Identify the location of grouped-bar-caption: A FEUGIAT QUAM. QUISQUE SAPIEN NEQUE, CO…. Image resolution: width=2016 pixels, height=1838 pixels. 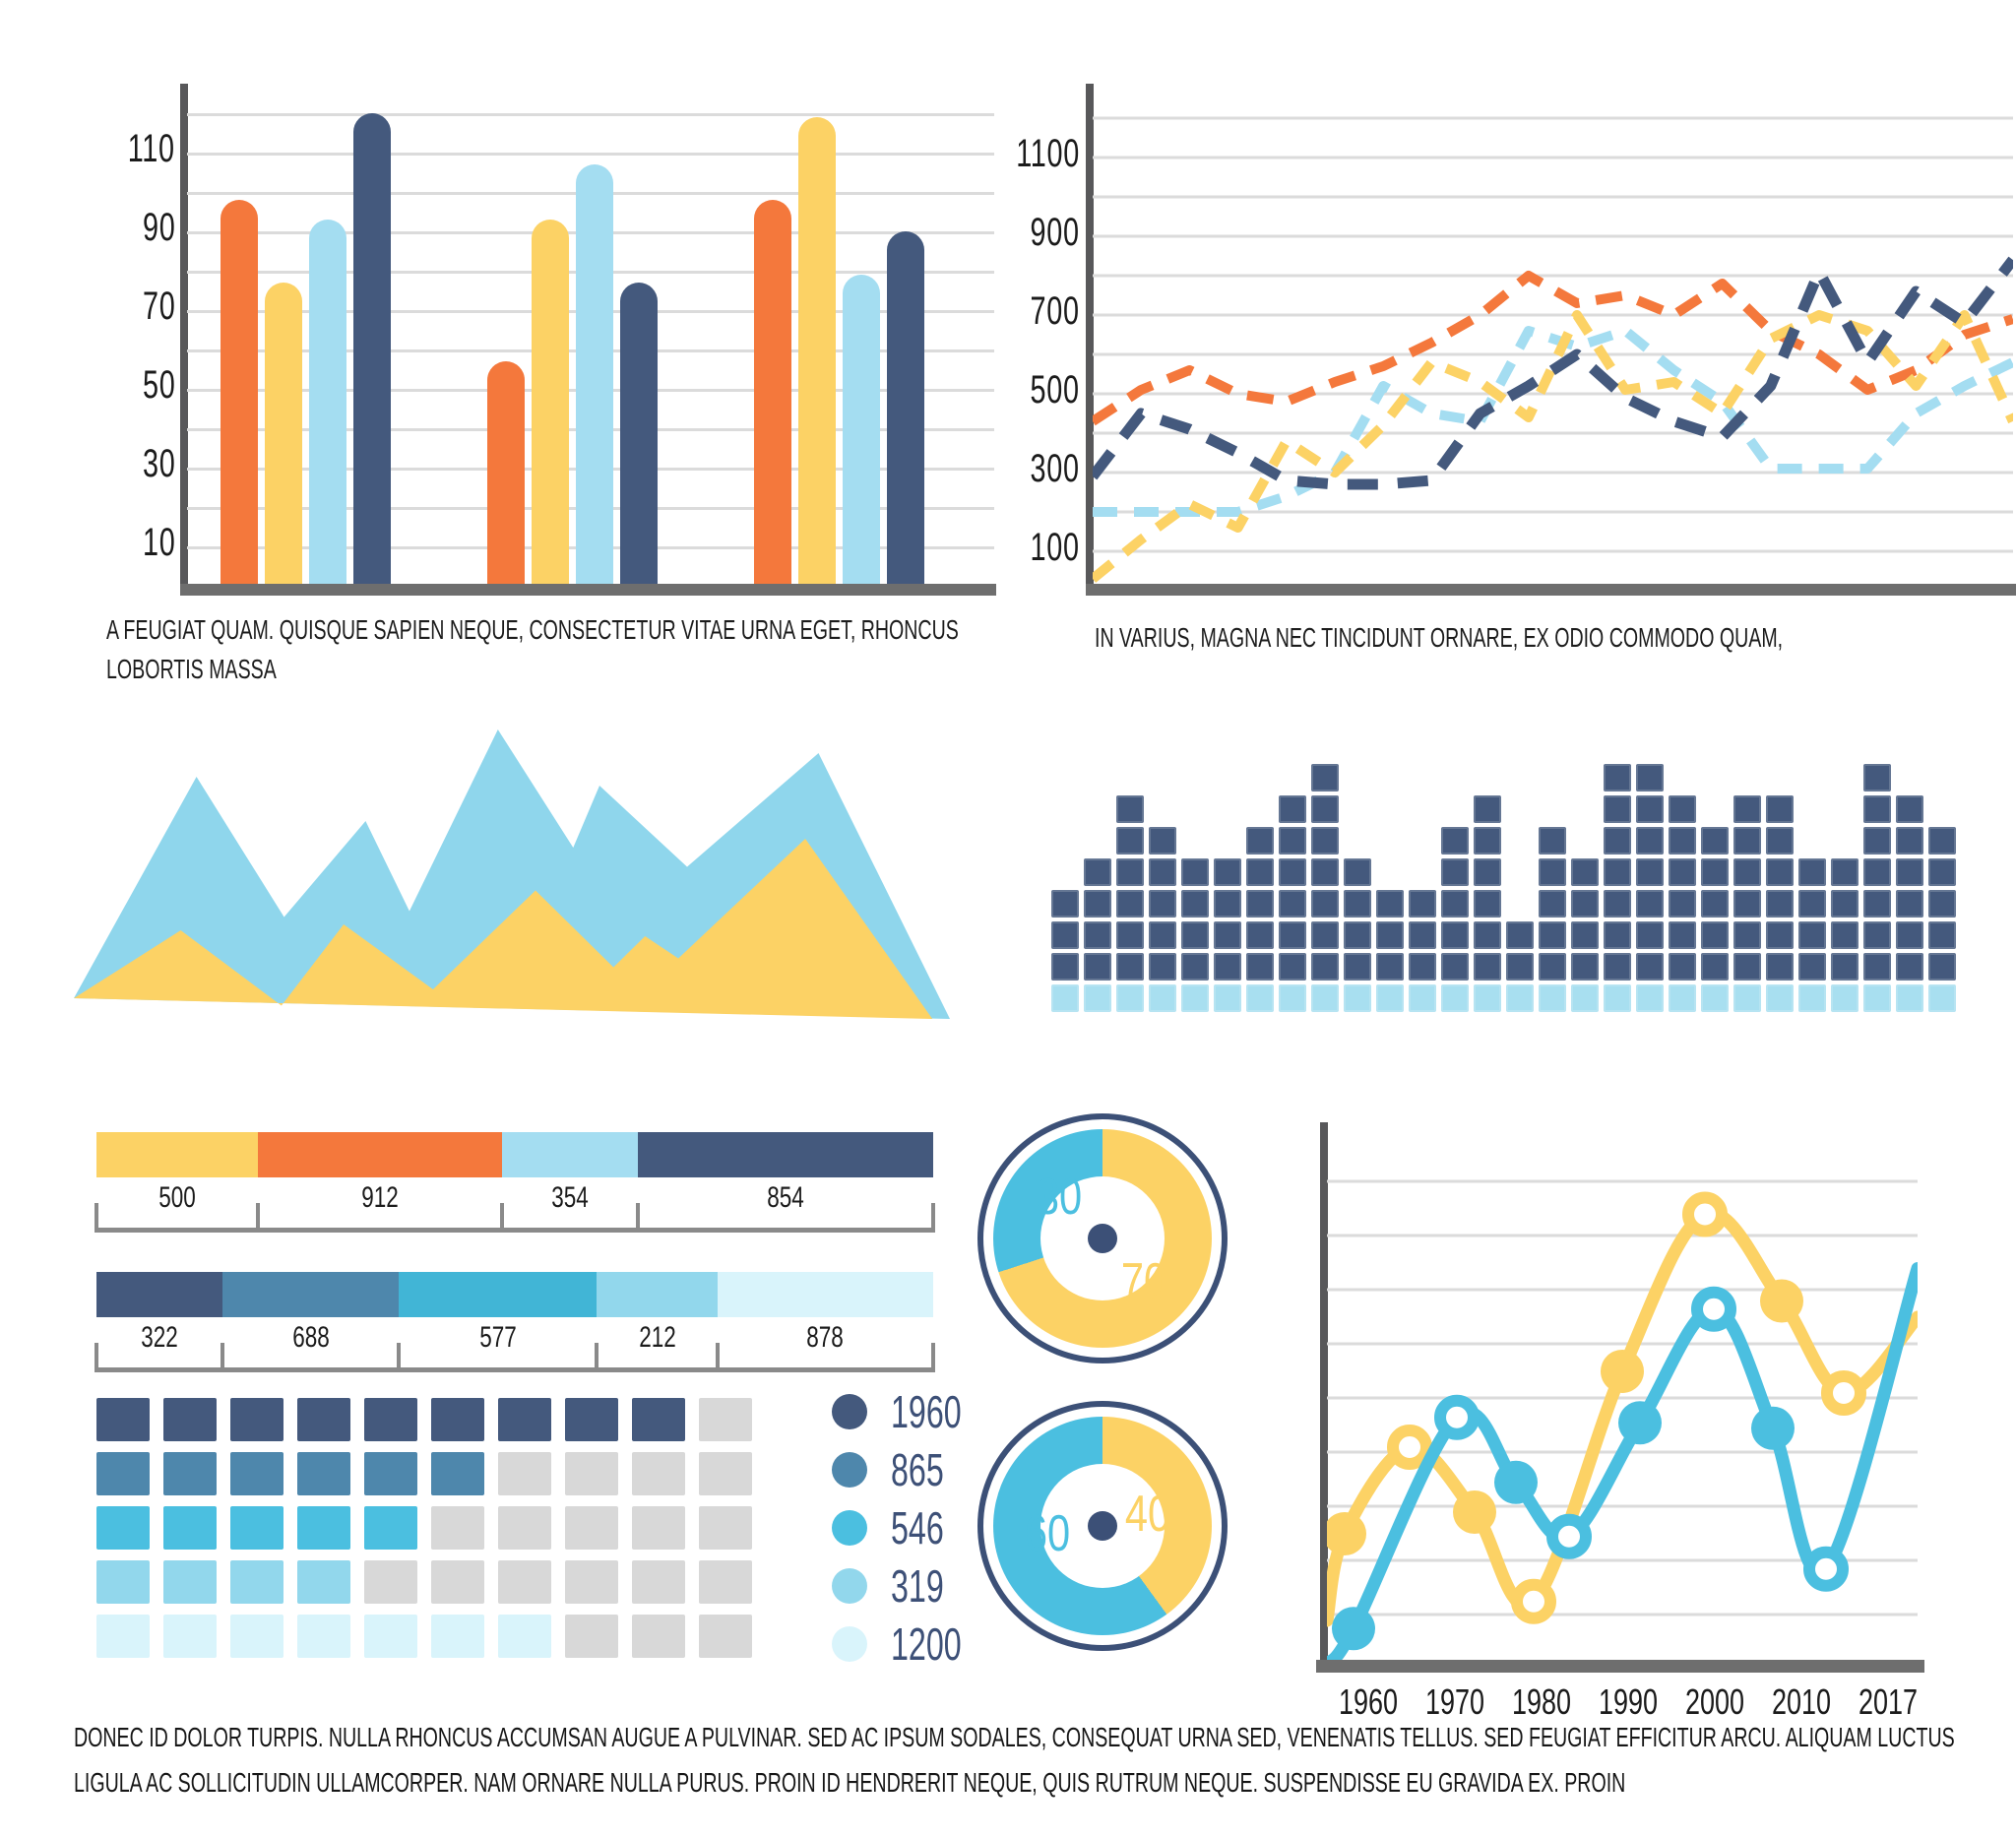
(598, 649).